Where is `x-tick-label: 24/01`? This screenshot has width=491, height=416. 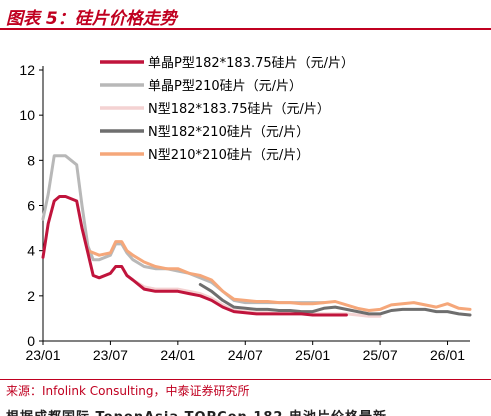 x-tick-label: 24/01 is located at coordinates (177, 355).